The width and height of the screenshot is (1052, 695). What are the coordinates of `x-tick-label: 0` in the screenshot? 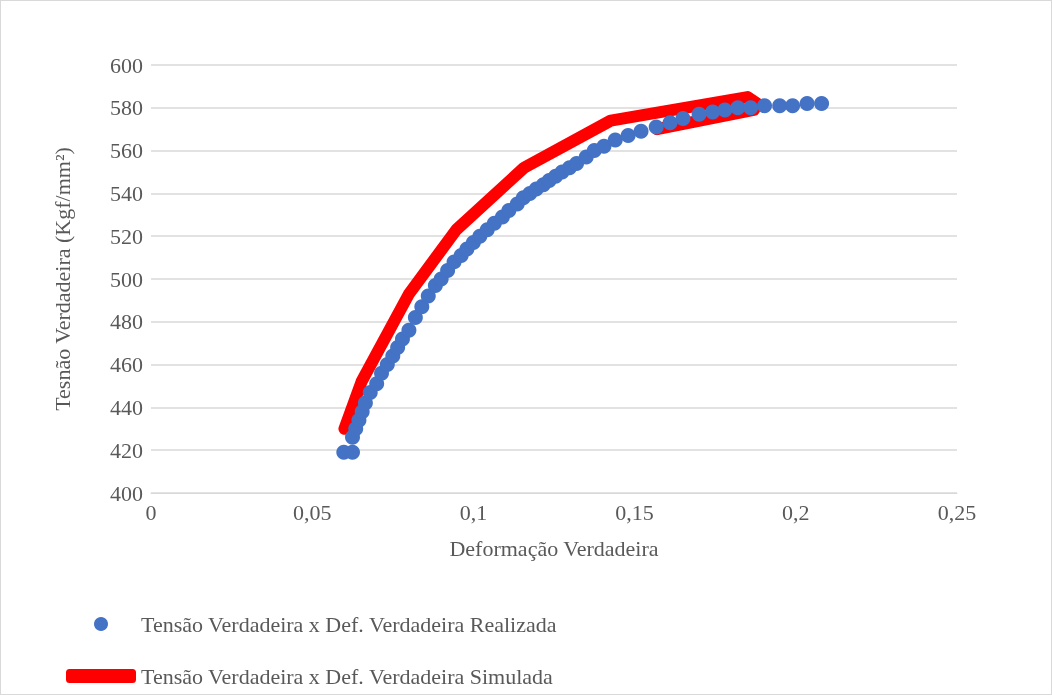 It's located at (151, 512).